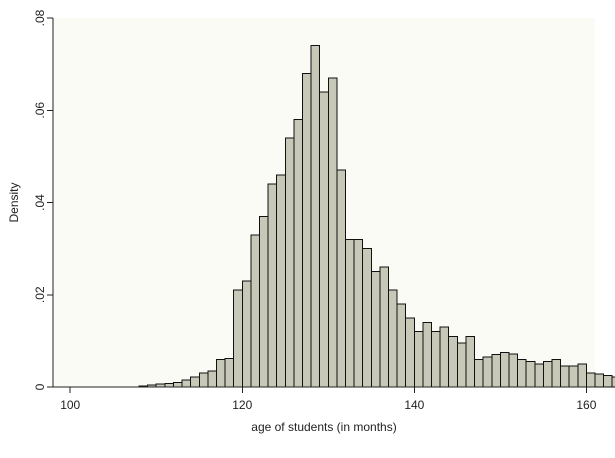  Describe the element at coordinates (586, 405) in the screenshot. I see `x-tick-label: 160` at that location.